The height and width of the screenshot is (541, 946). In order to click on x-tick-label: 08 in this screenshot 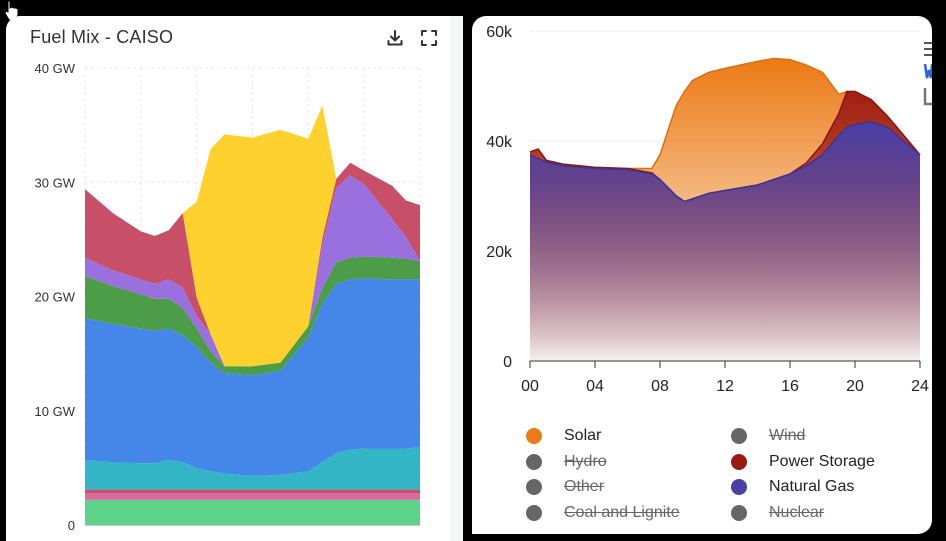, I will do `click(660, 386)`.